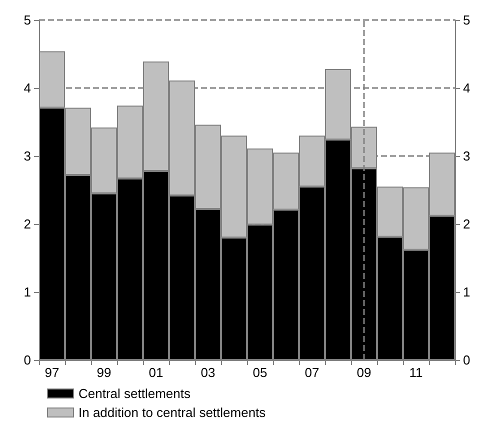 Image resolution: width=486 pixels, height=426 pixels. What do you see at coordinates (104, 372) in the screenshot?
I see `x-tick-label: 99` at bounding box center [104, 372].